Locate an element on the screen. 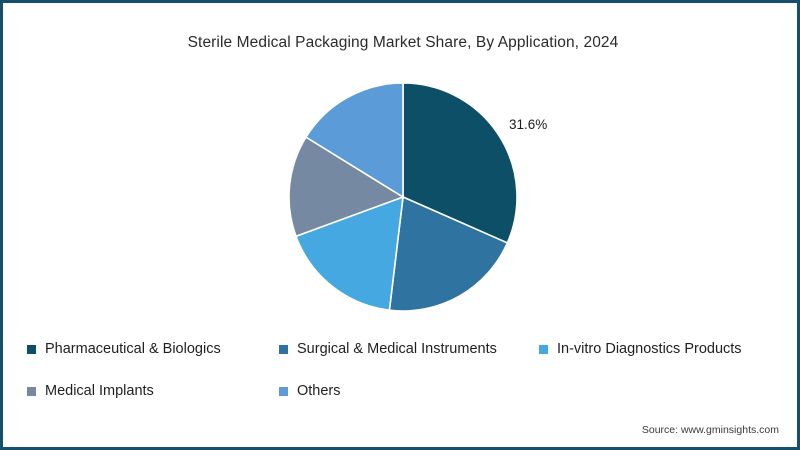 The image size is (800, 450). pie-slice-group is located at coordinates (403, 197).